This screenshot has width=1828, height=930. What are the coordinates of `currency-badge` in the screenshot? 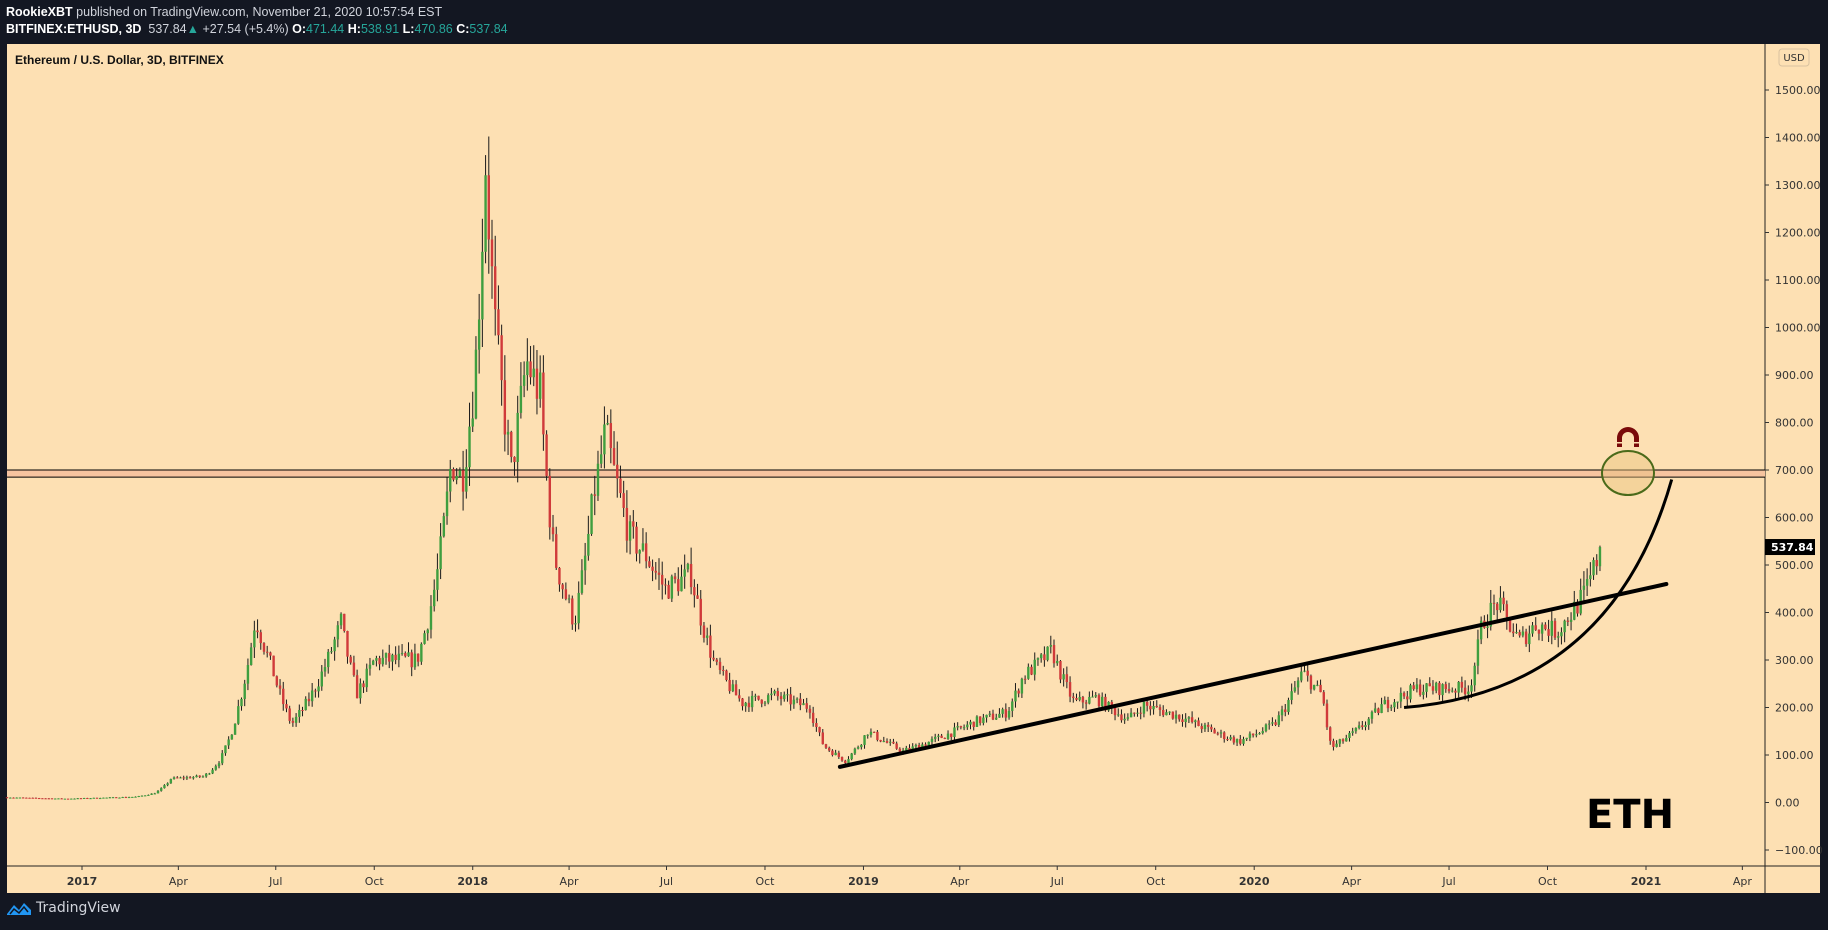 It's located at (1794, 57).